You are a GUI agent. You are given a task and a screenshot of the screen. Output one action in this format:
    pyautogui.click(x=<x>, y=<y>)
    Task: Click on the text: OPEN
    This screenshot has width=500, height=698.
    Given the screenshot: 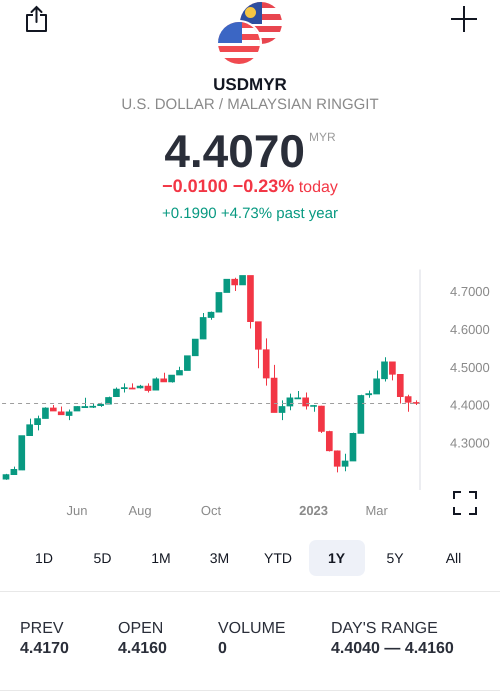 What is the action you would take?
    pyautogui.click(x=141, y=629)
    